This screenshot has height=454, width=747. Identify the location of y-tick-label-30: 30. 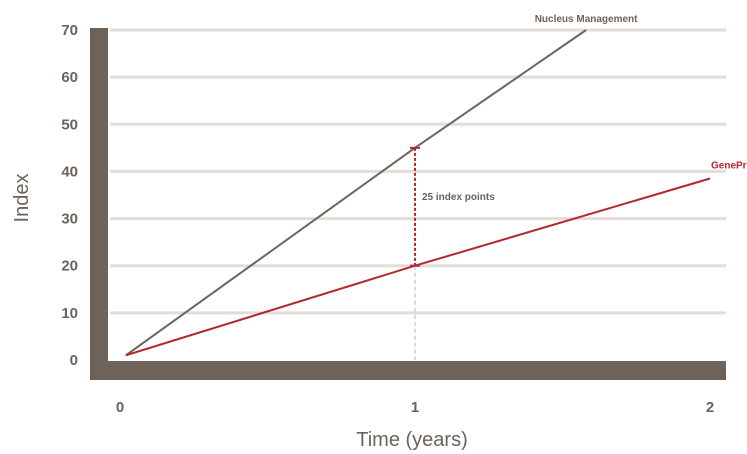
(69, 219).